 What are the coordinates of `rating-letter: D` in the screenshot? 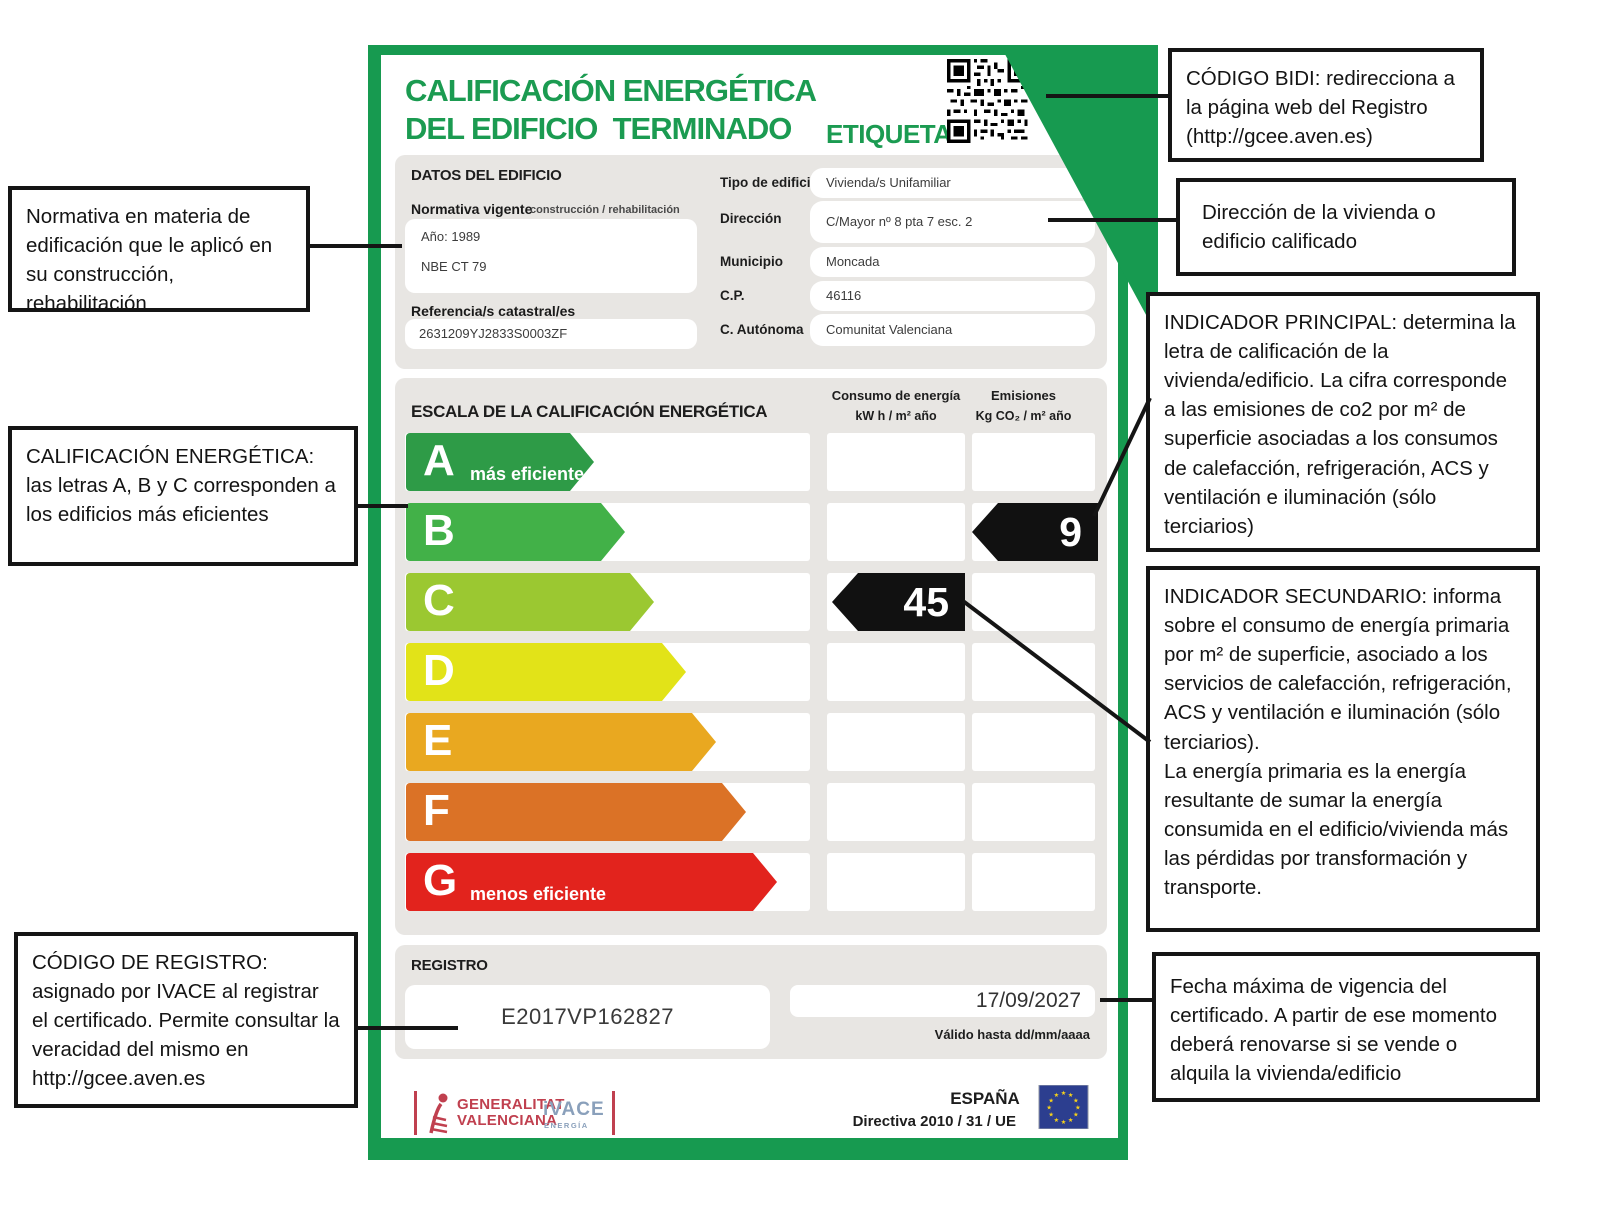 It's located at (439, 670).